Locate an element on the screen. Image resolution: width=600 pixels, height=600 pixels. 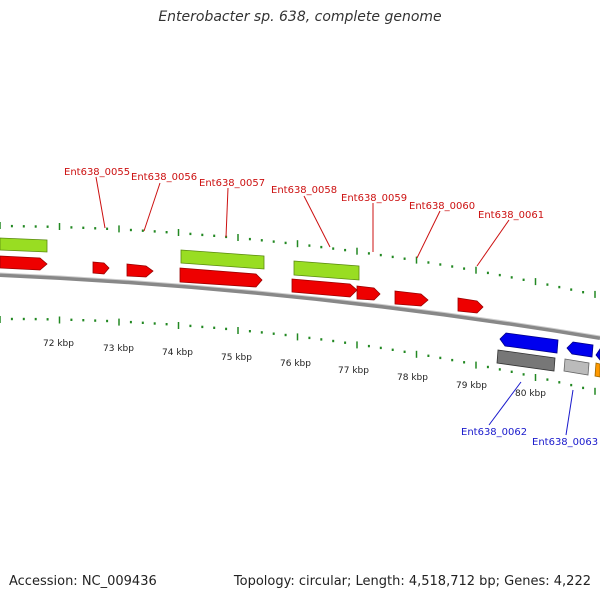
gene-label: Ent638_0062 is located at coordinates (494, 432).